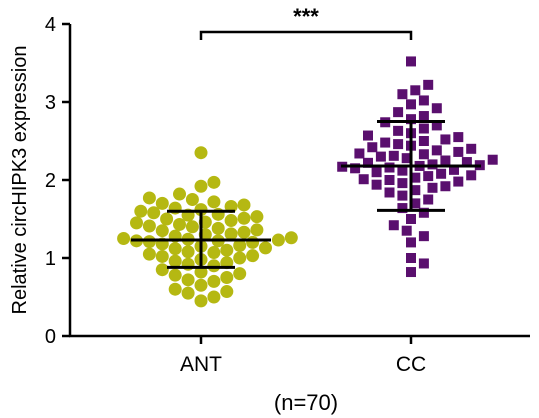 Image resolution: width=539 pixels, height=418 pixels. I want to click on y-tick-label: 1, so click(50, 259).